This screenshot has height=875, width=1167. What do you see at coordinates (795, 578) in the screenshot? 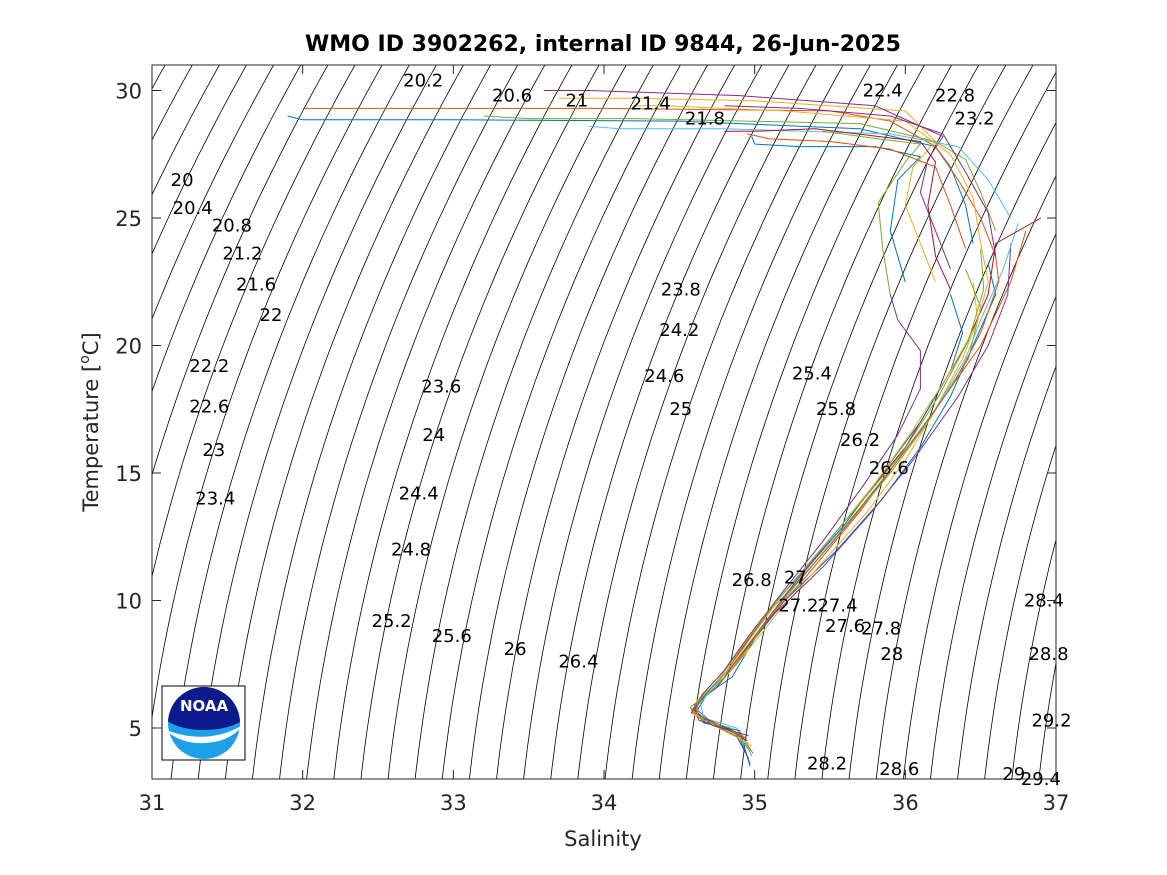
I see `contour-label: 27` at bounding box center [795, 578].